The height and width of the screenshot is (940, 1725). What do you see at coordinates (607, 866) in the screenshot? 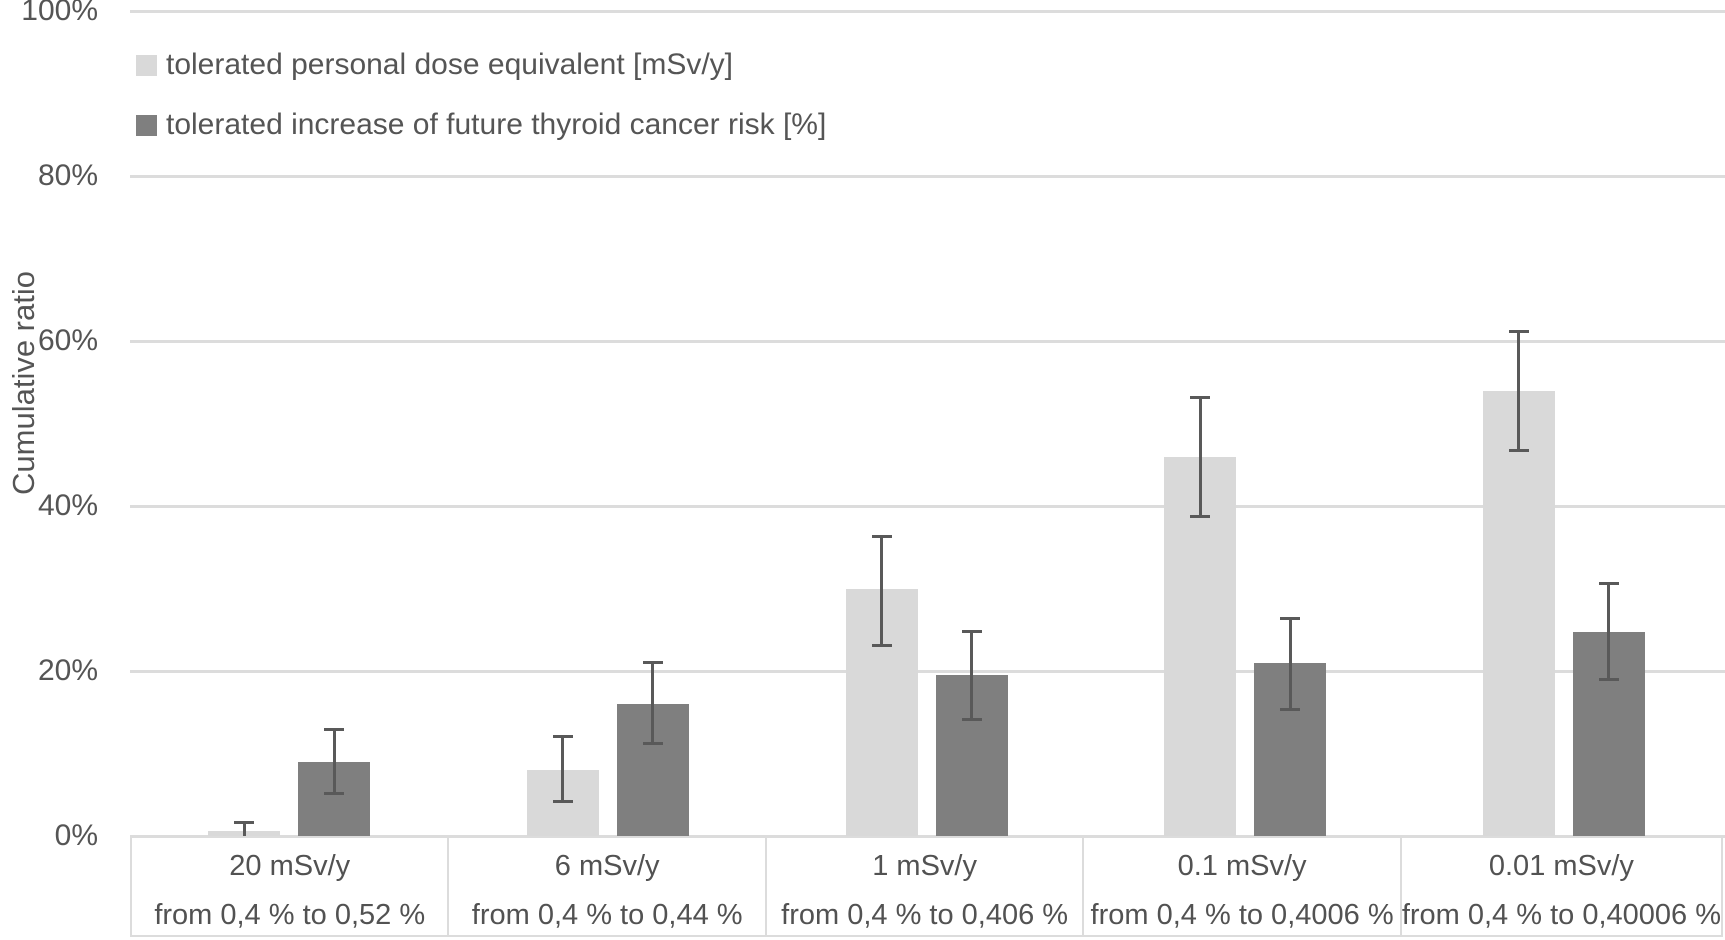
I see `x-category-label-2: 6 mSv/y` at bounding box center [607, 866].